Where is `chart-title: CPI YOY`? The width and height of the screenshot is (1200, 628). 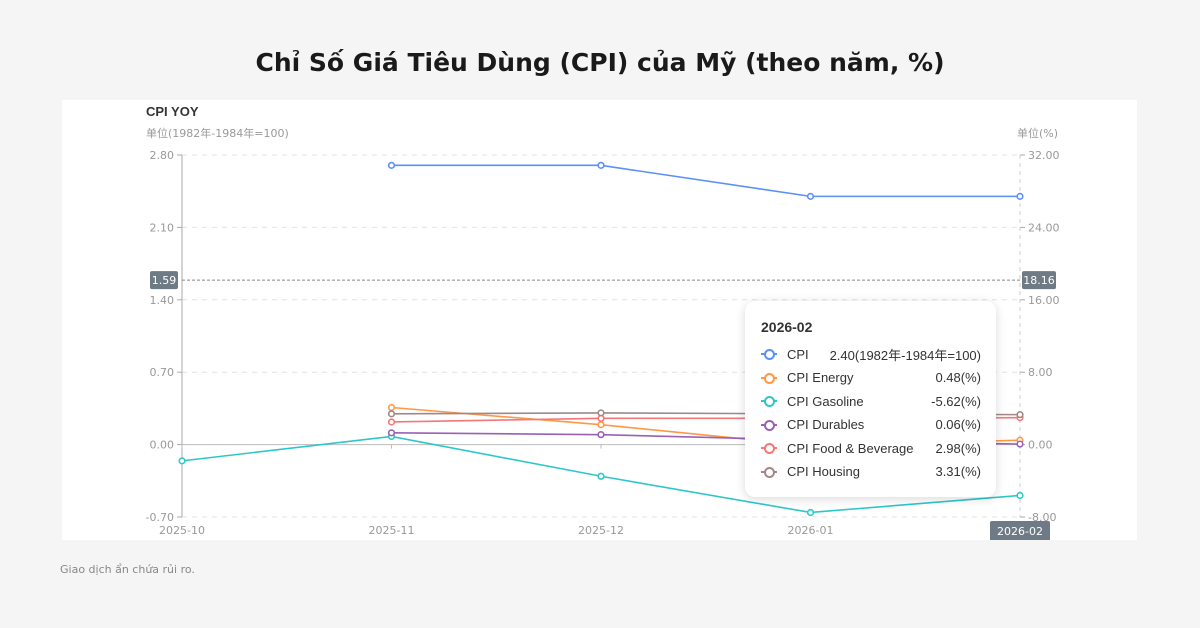
chart-title: CPI YOY is located at coordinates (172, 111).